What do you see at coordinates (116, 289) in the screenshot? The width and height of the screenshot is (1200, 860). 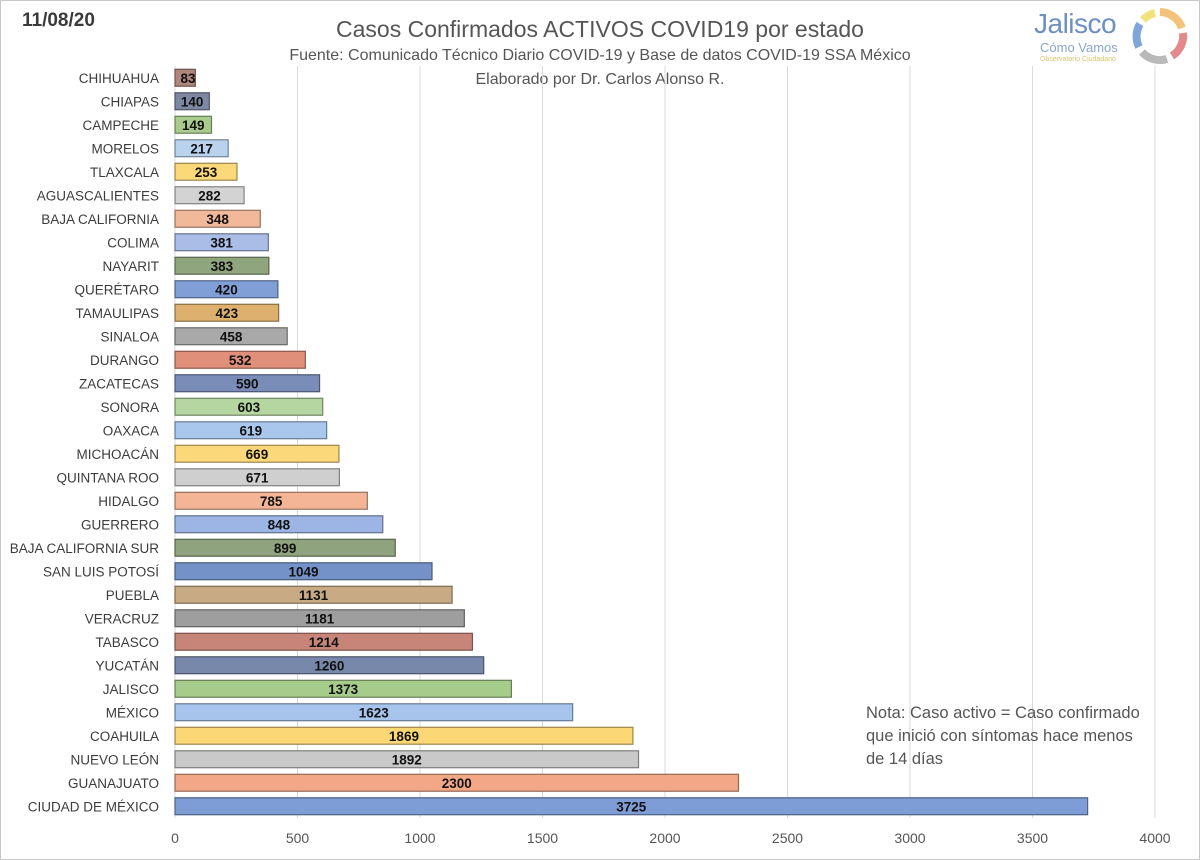 I see `category-label: QUERÉTARO` at bounding box center [116, 289].